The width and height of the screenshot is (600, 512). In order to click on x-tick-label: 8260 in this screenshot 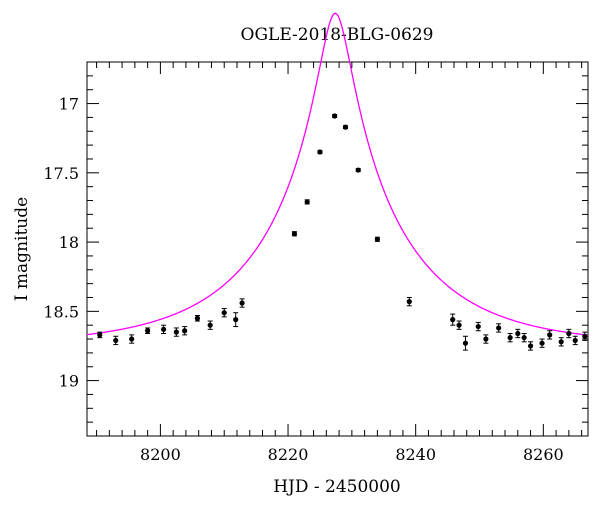, I will do `click(543, 454)`.